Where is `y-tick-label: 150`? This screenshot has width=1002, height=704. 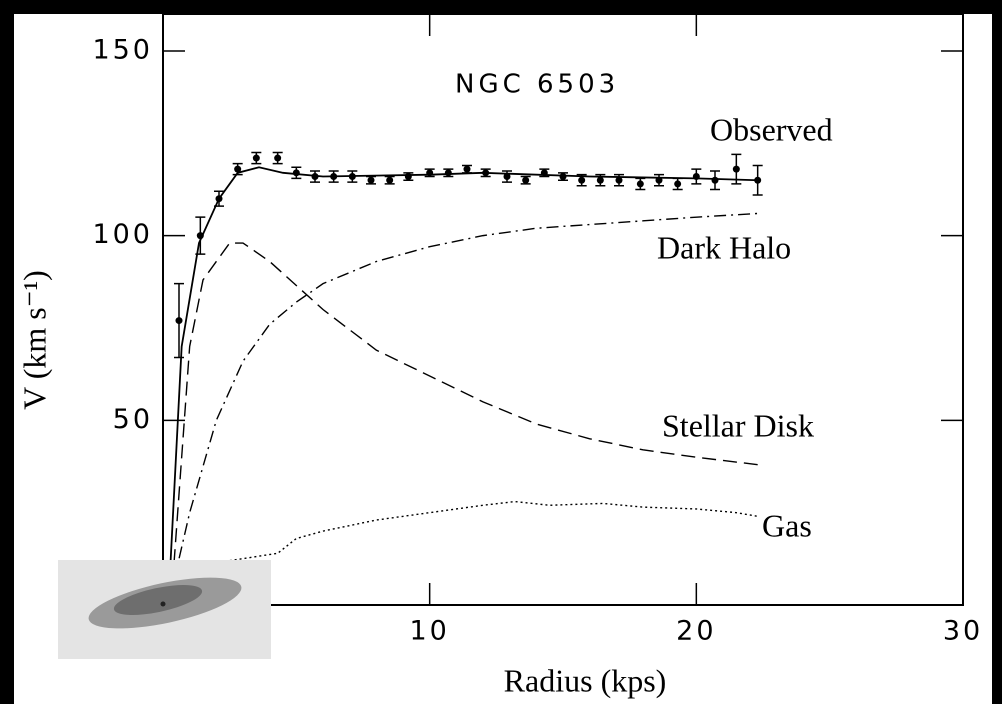 y-tick-label: 150 is located at coordinates (122, 49).